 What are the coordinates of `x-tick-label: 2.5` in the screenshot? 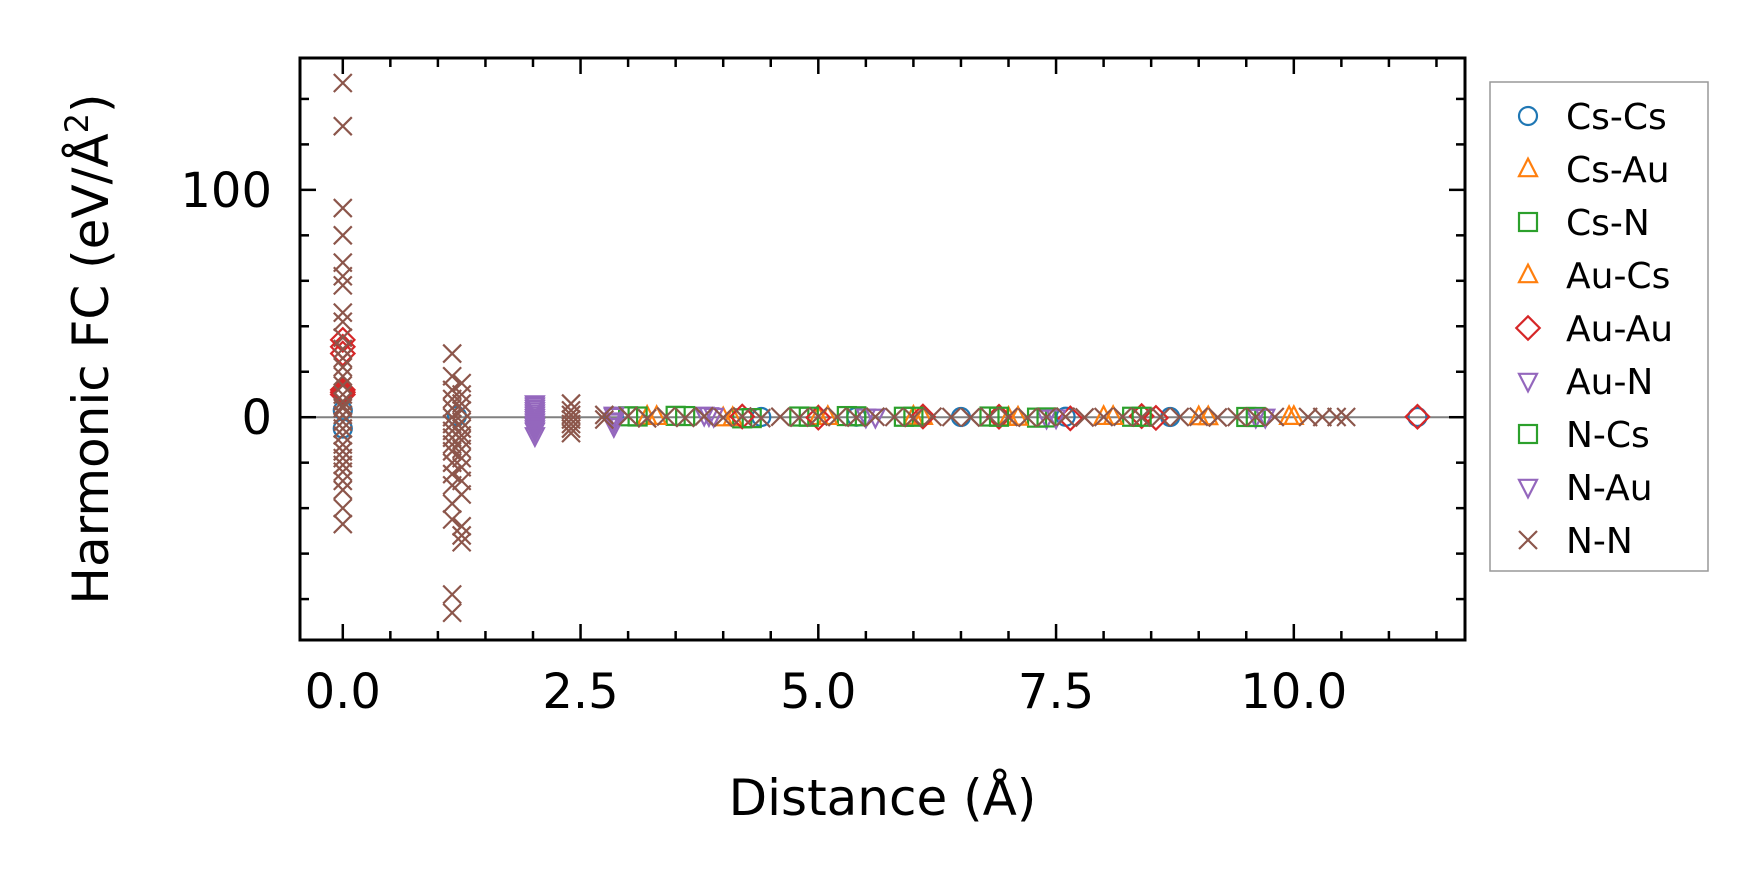 It's located at (580, 692).